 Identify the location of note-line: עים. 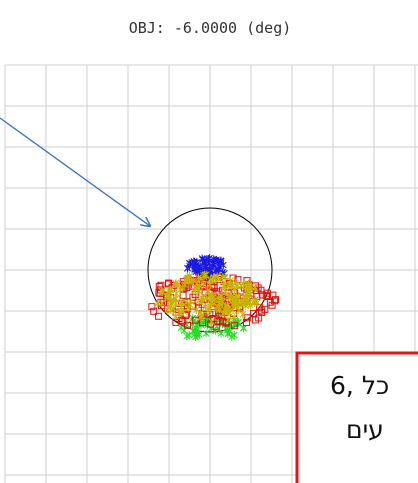
(365, 429).